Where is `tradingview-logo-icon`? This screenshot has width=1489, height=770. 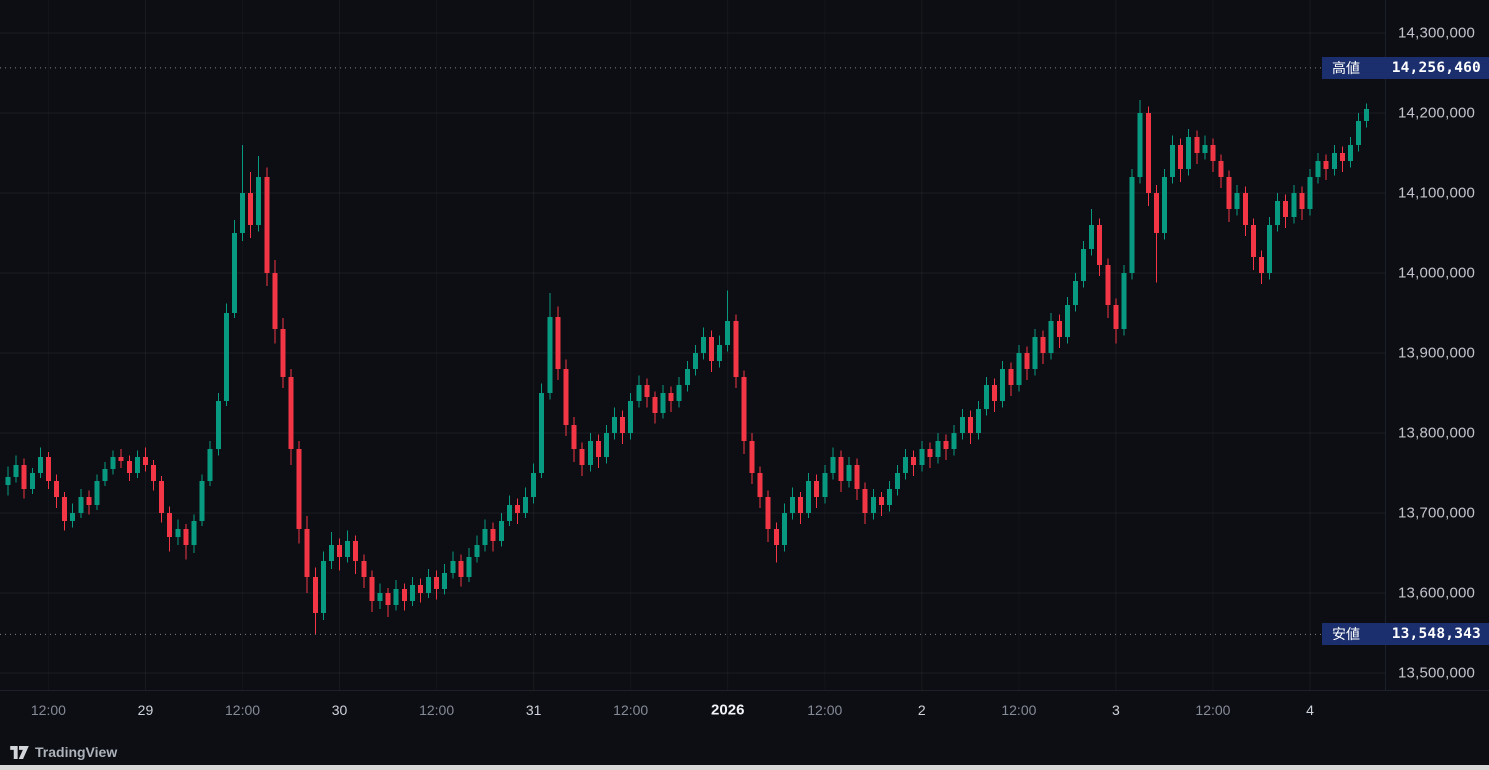
tradingview-logo-icon is located at coordinates (19, 752).